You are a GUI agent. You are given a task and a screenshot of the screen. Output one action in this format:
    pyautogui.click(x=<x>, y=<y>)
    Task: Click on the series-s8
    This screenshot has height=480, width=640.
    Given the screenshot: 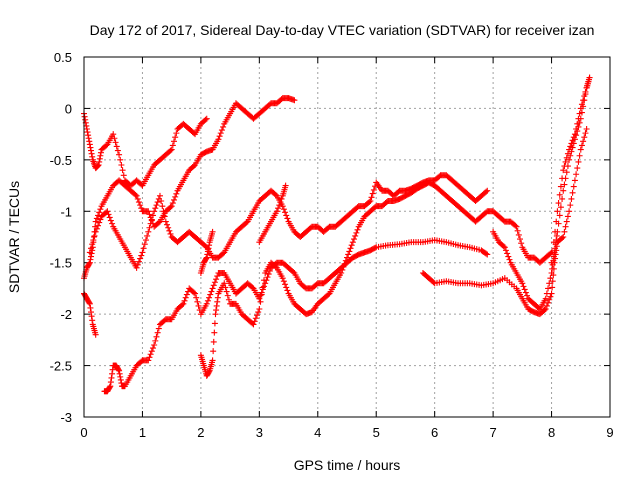 What is the action you would take?
    pyautogui.click(x=541, y=193)
    